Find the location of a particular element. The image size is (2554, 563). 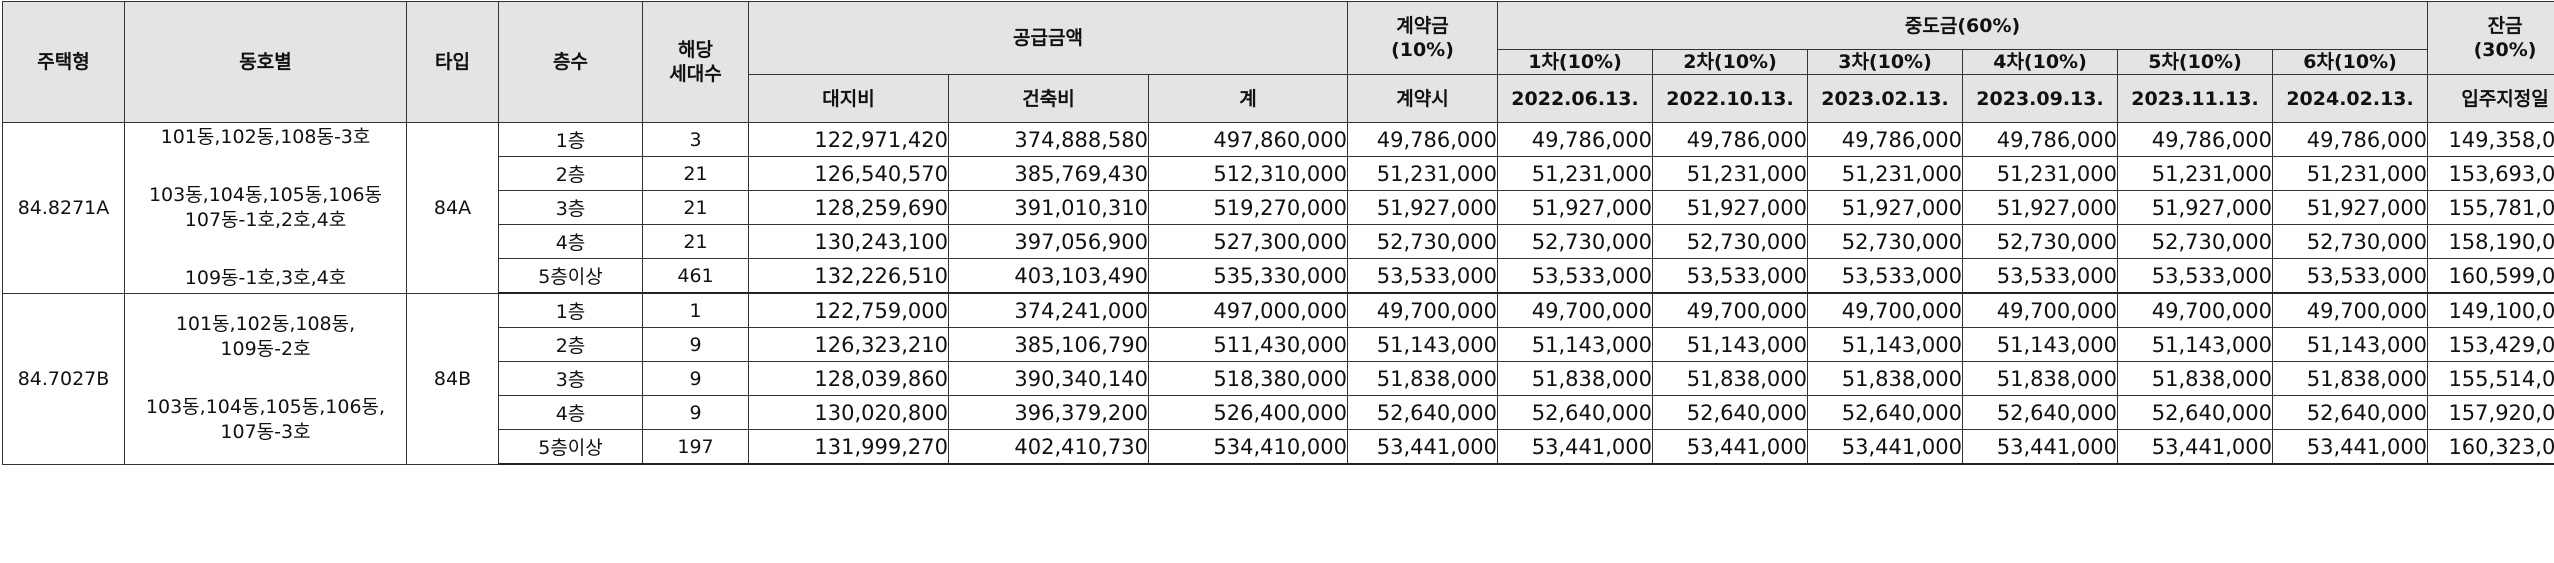

m4-cell: 51,231,000 is located at coordinates (2040, 174).